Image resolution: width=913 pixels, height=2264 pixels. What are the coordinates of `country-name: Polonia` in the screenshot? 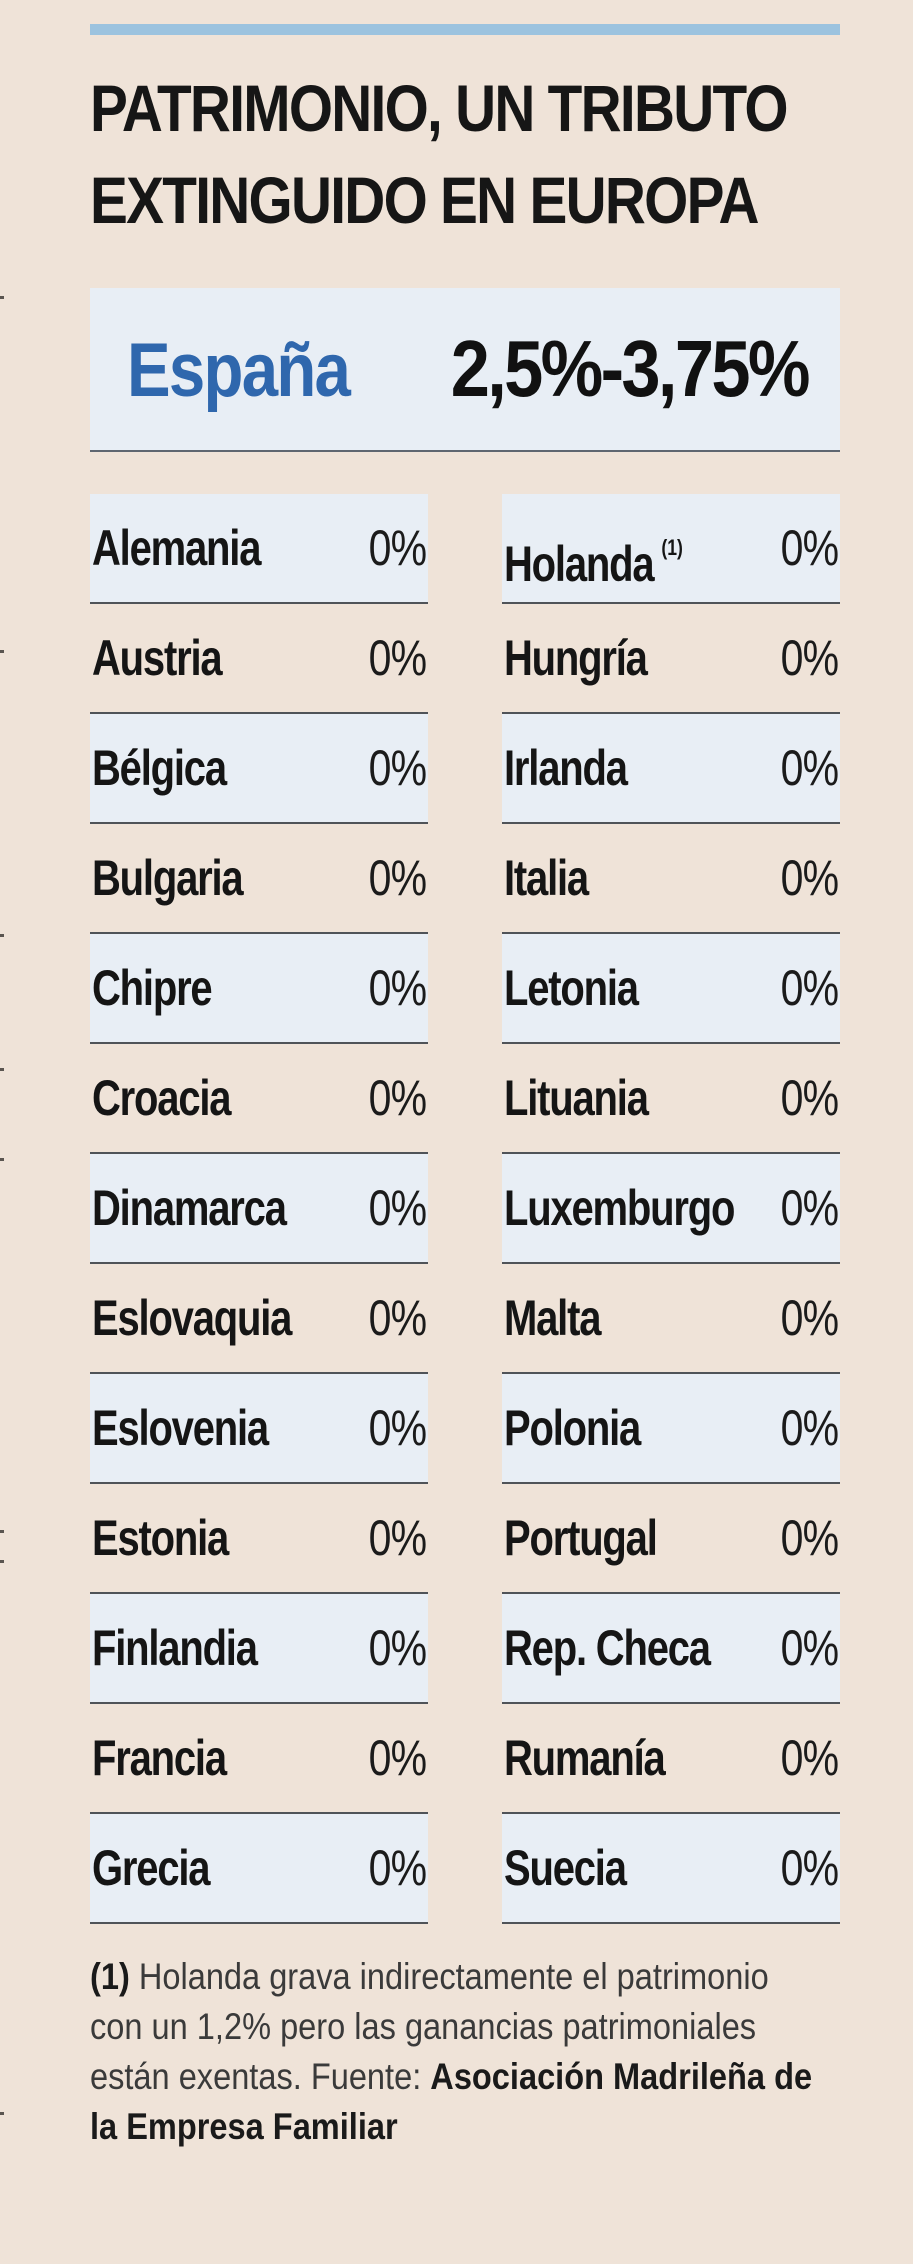 It's located at (572, 1428).